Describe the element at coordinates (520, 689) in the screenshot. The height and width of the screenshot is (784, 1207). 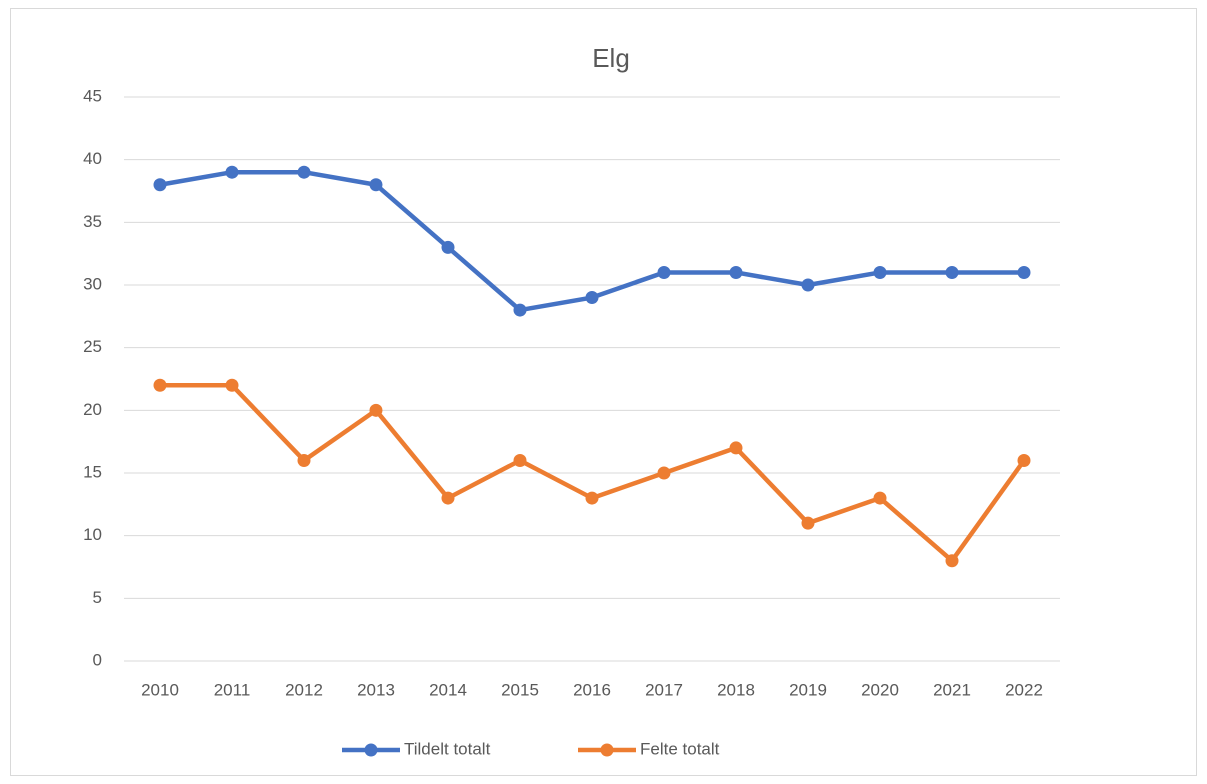
I see `x-tick-label: 2015` at that location.